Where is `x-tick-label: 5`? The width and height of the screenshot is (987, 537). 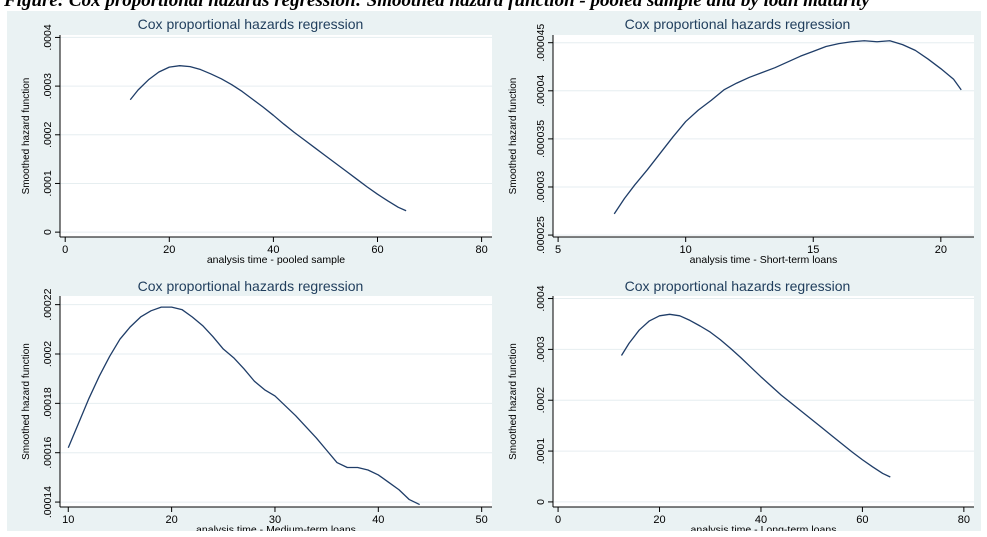
x-tick-label: 5 is located at coordinates (558, 250).